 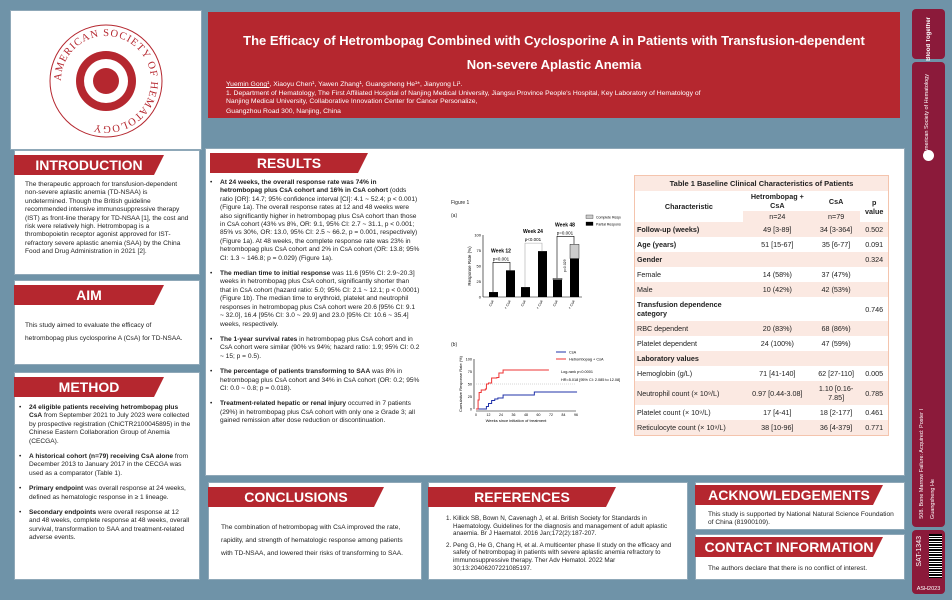 What do you see at coordinates (836, 393) in the screenshot?
I see `cell-csa: 1.10 [0.16-7.85]` at bounding box center [836, 393].